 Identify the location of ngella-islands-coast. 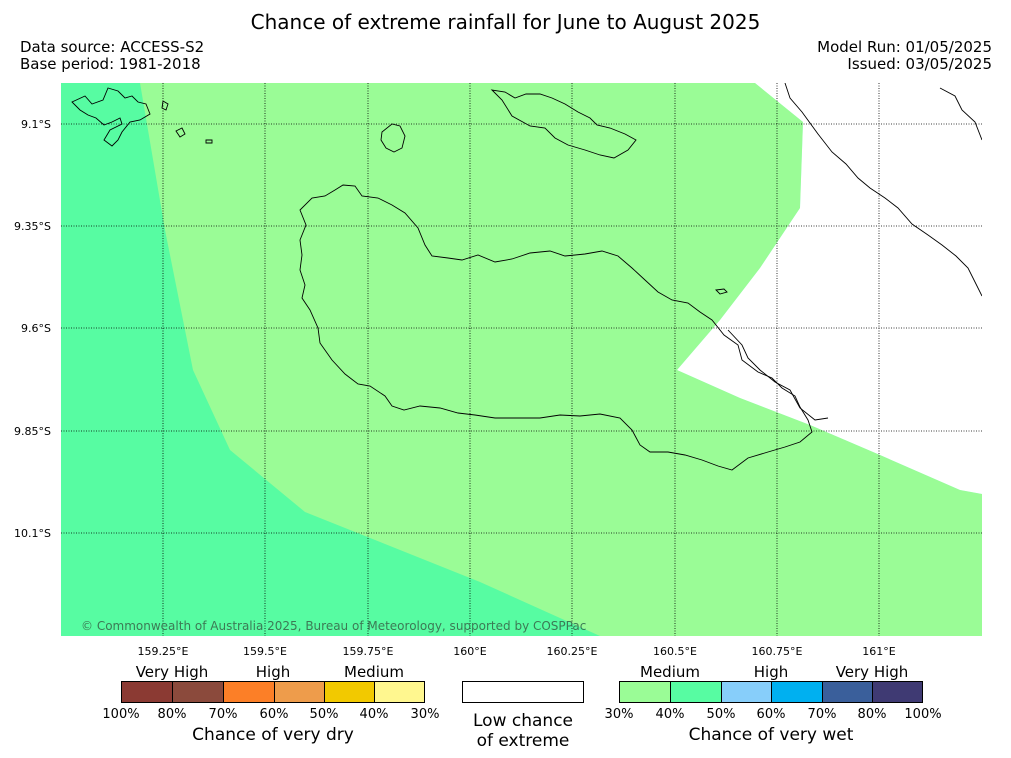
(563, 124).